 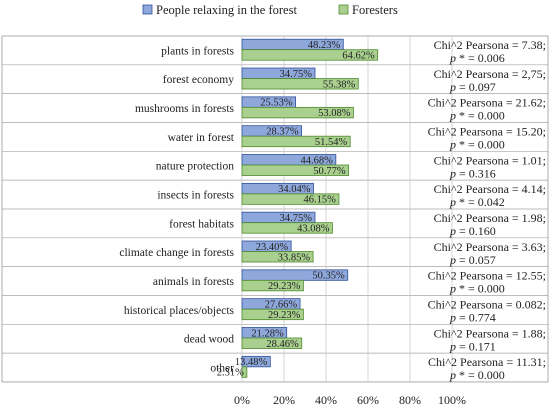 What do you see at coordinates (472, 173) in the screenshot?
I see `p-value-text: p = 0.316` at bounding box center [472, 173].